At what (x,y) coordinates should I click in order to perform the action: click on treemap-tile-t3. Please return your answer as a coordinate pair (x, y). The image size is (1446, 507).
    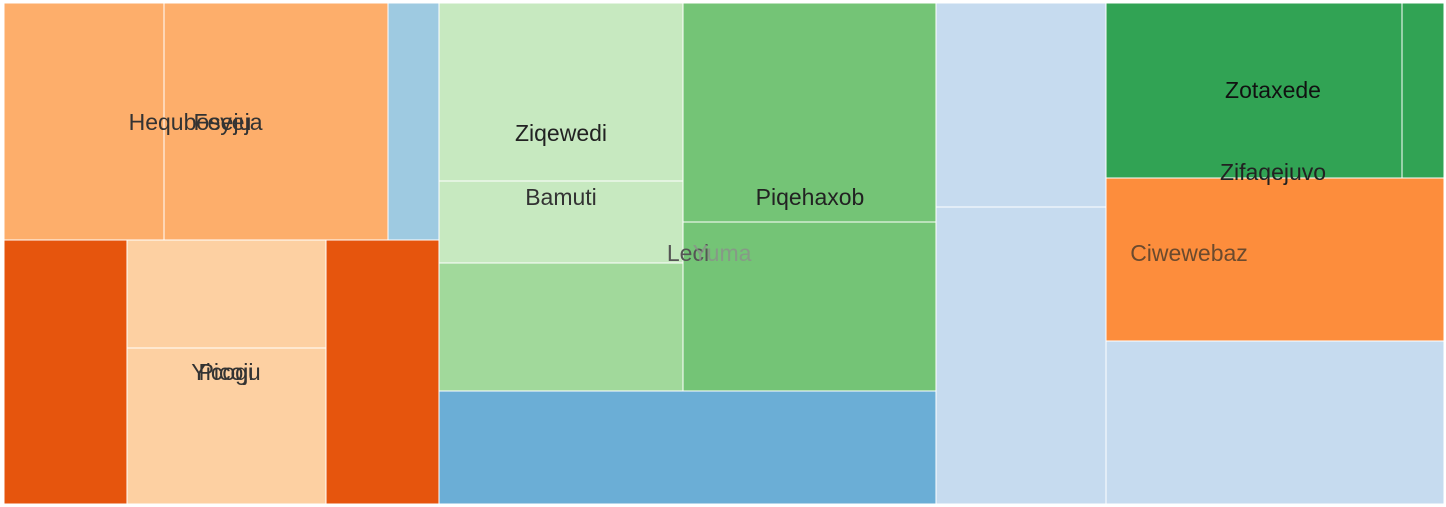
    Looking at the image, I should click on (413, 121).